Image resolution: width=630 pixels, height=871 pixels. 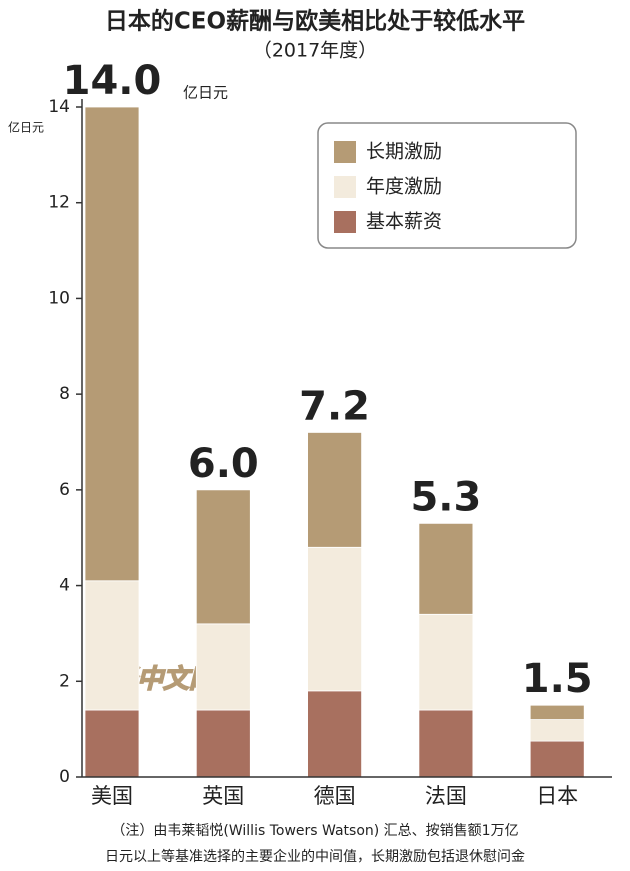 What do you see at coordinates (64, 777) in the screenshot?
I see `y-tick-label: 0` at bounding box center [64, 777].